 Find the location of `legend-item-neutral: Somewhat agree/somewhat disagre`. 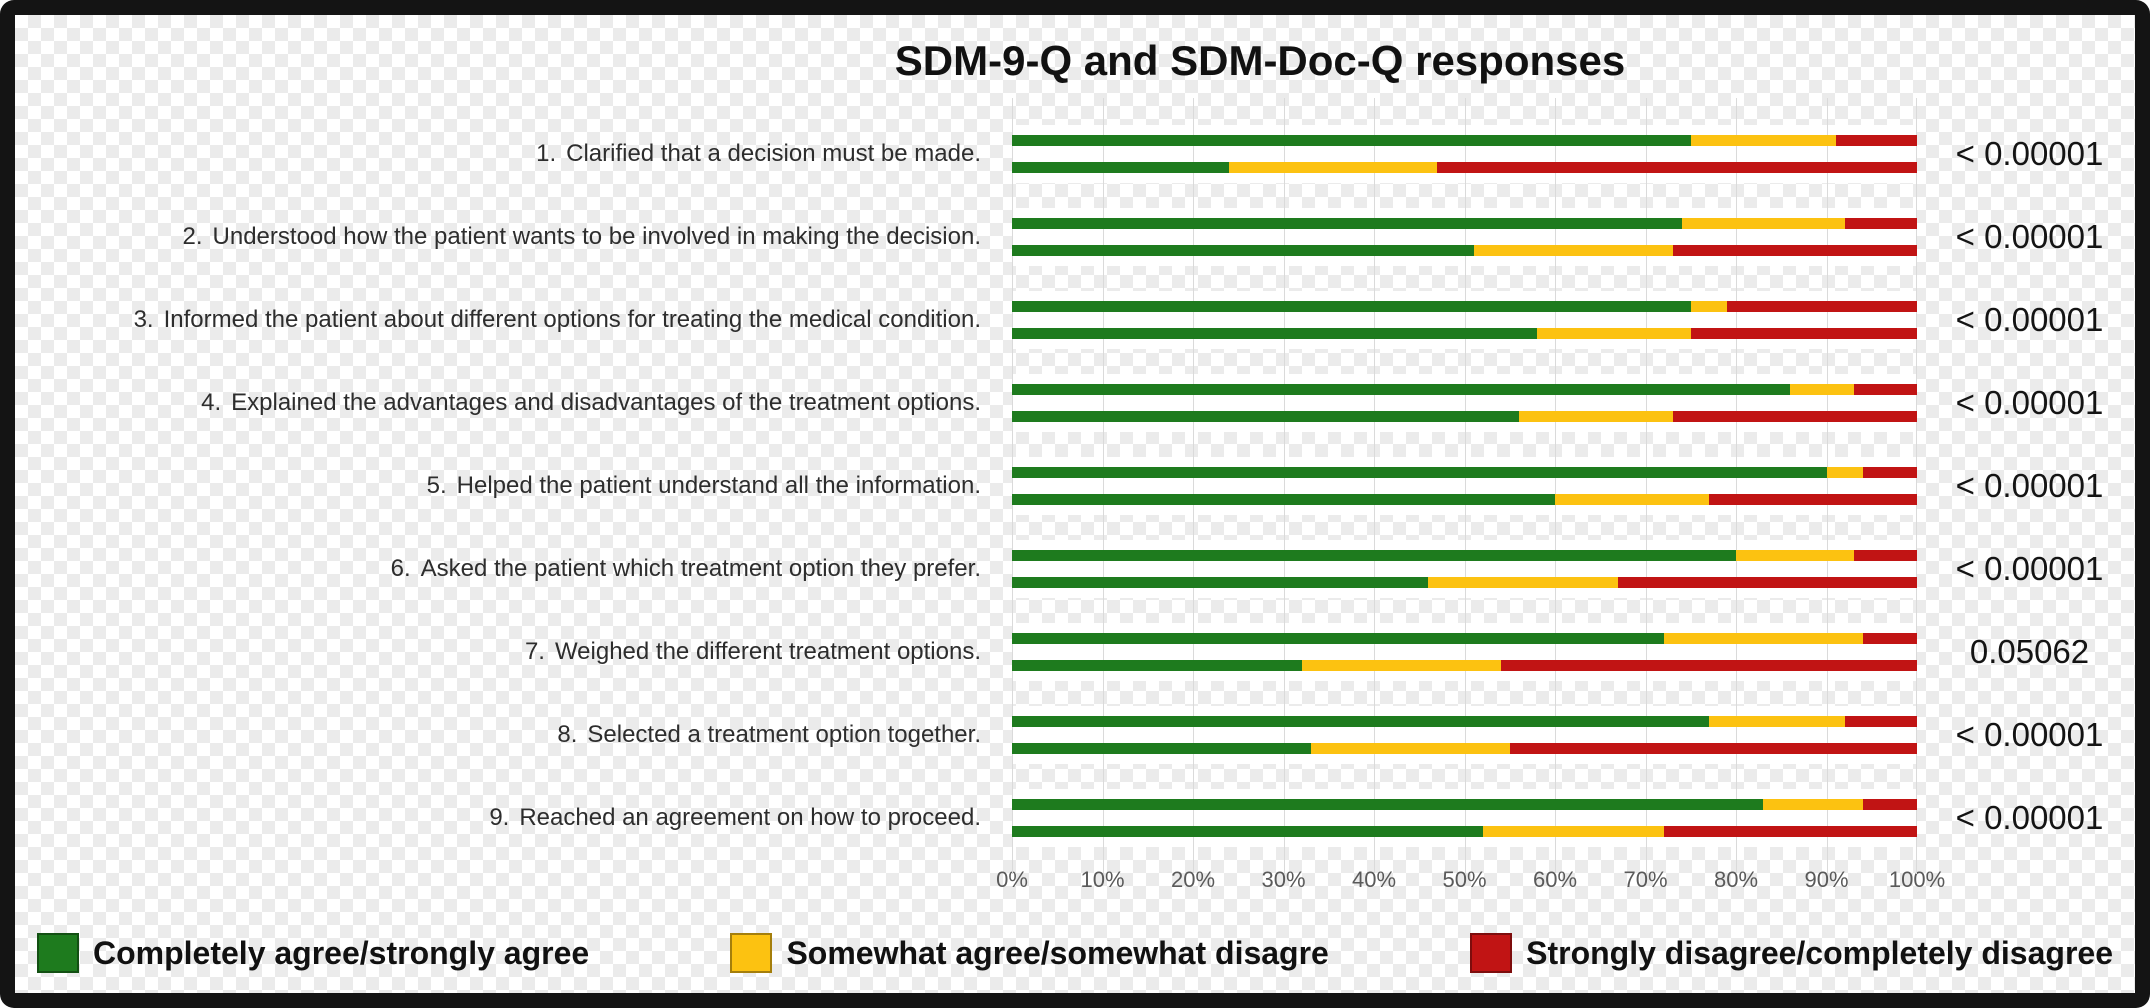

legend-item-neutral: Somewhat agree/somewhat disagre is located at coordinates (1029, 953).